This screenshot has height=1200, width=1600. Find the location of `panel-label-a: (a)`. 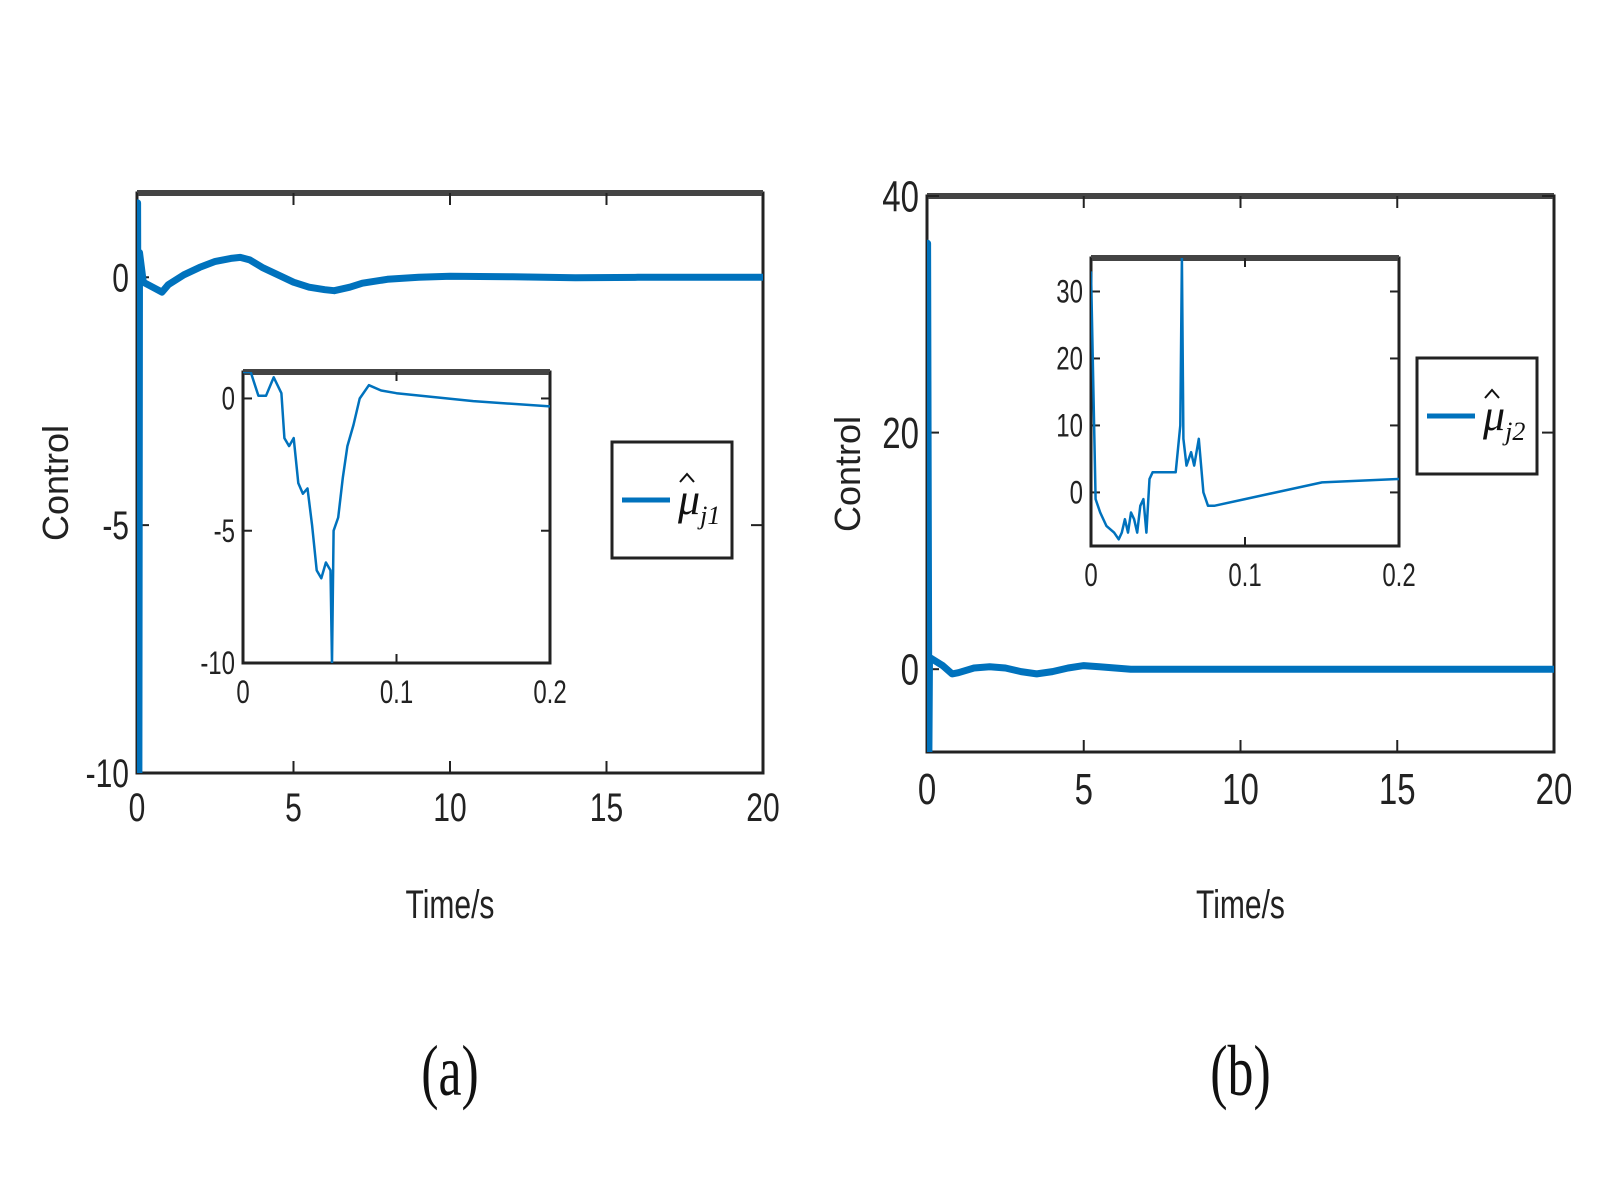

panel-label-a: (a) is located at coordinates (450, 1071).